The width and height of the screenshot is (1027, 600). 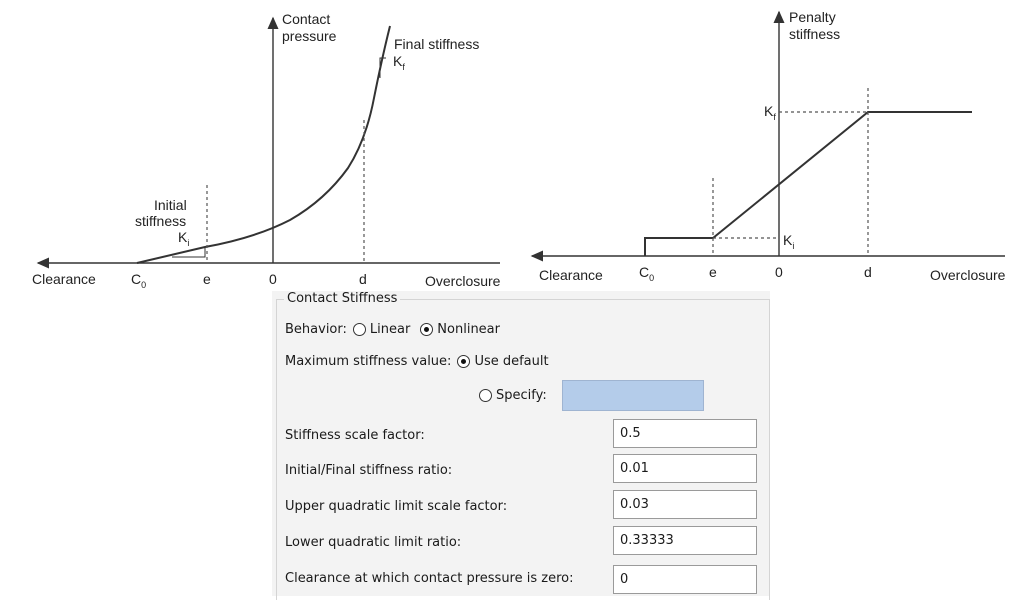 What do you see at coordinates (814, 34) in the screenshot?
I see `right-y-label-line2: stiffness` at bounding box center [814, 34].